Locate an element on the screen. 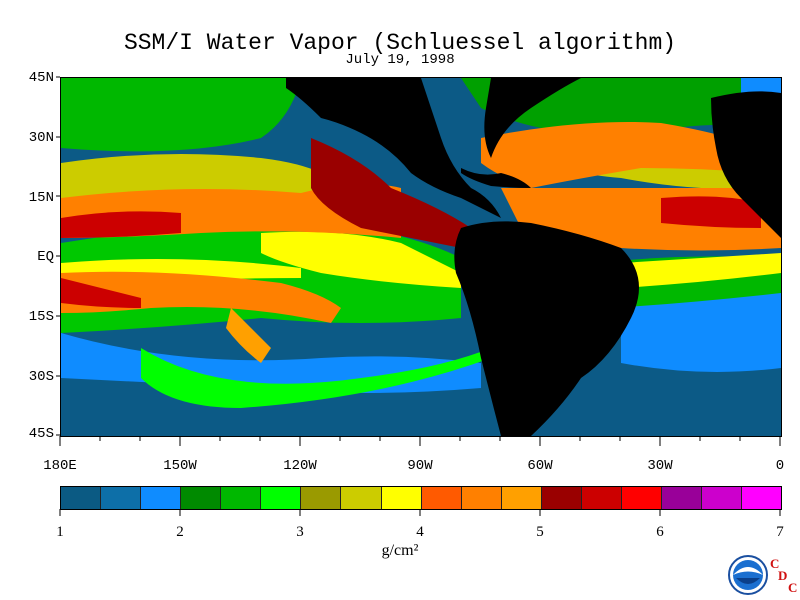 The width and height of the screenshot is (800, 600). vapor-band-orange-sitcz is located at coordinates (201, 297).